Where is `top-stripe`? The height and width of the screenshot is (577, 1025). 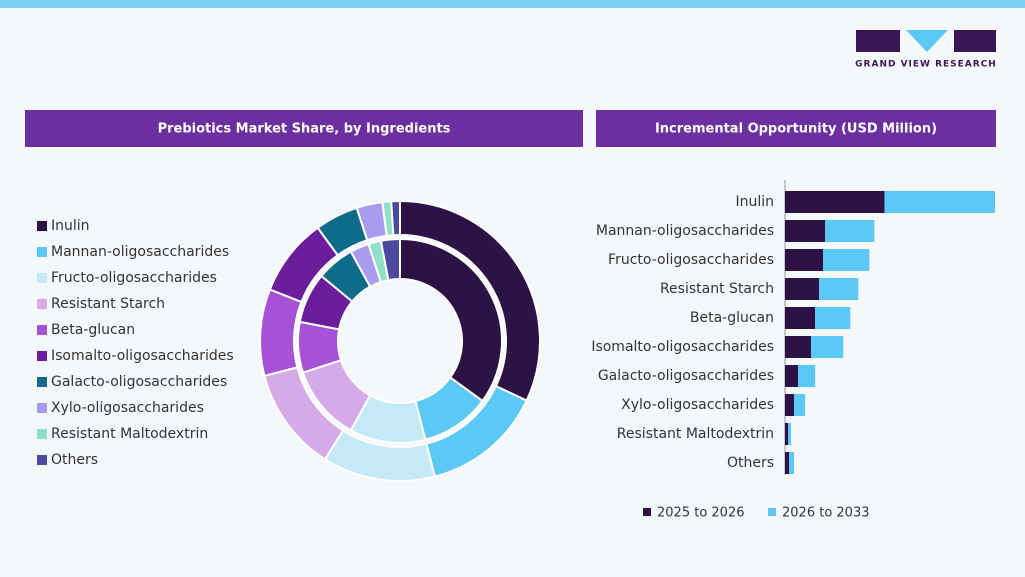
top-stripe is located at coordinates (512, 4).